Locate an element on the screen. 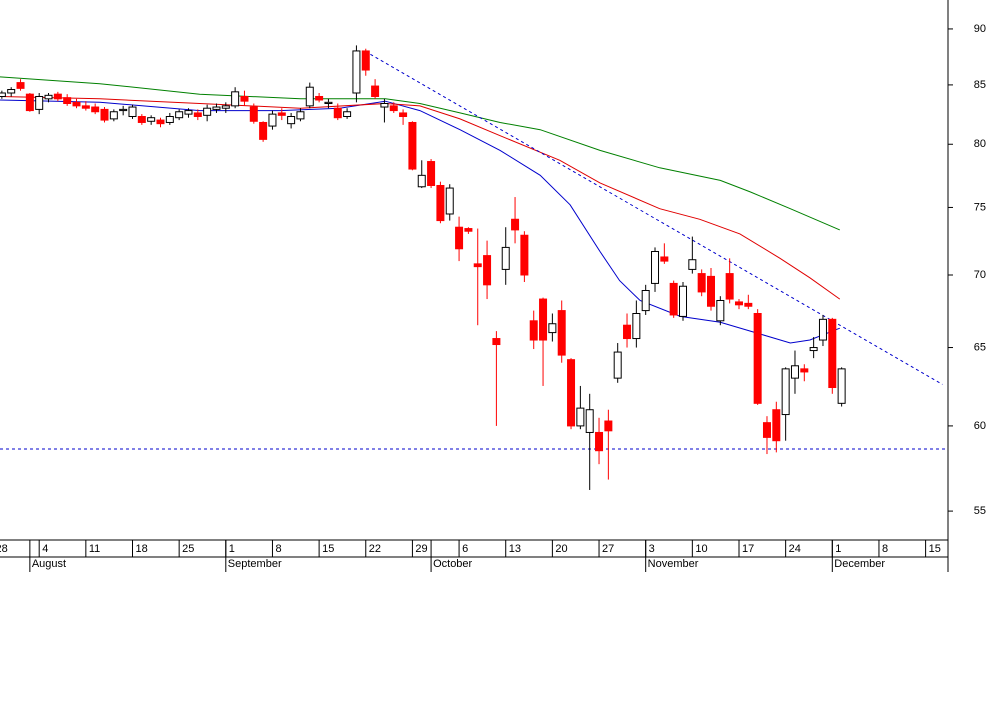  x-tick-label: 10 is located at coordinates (701, 549).